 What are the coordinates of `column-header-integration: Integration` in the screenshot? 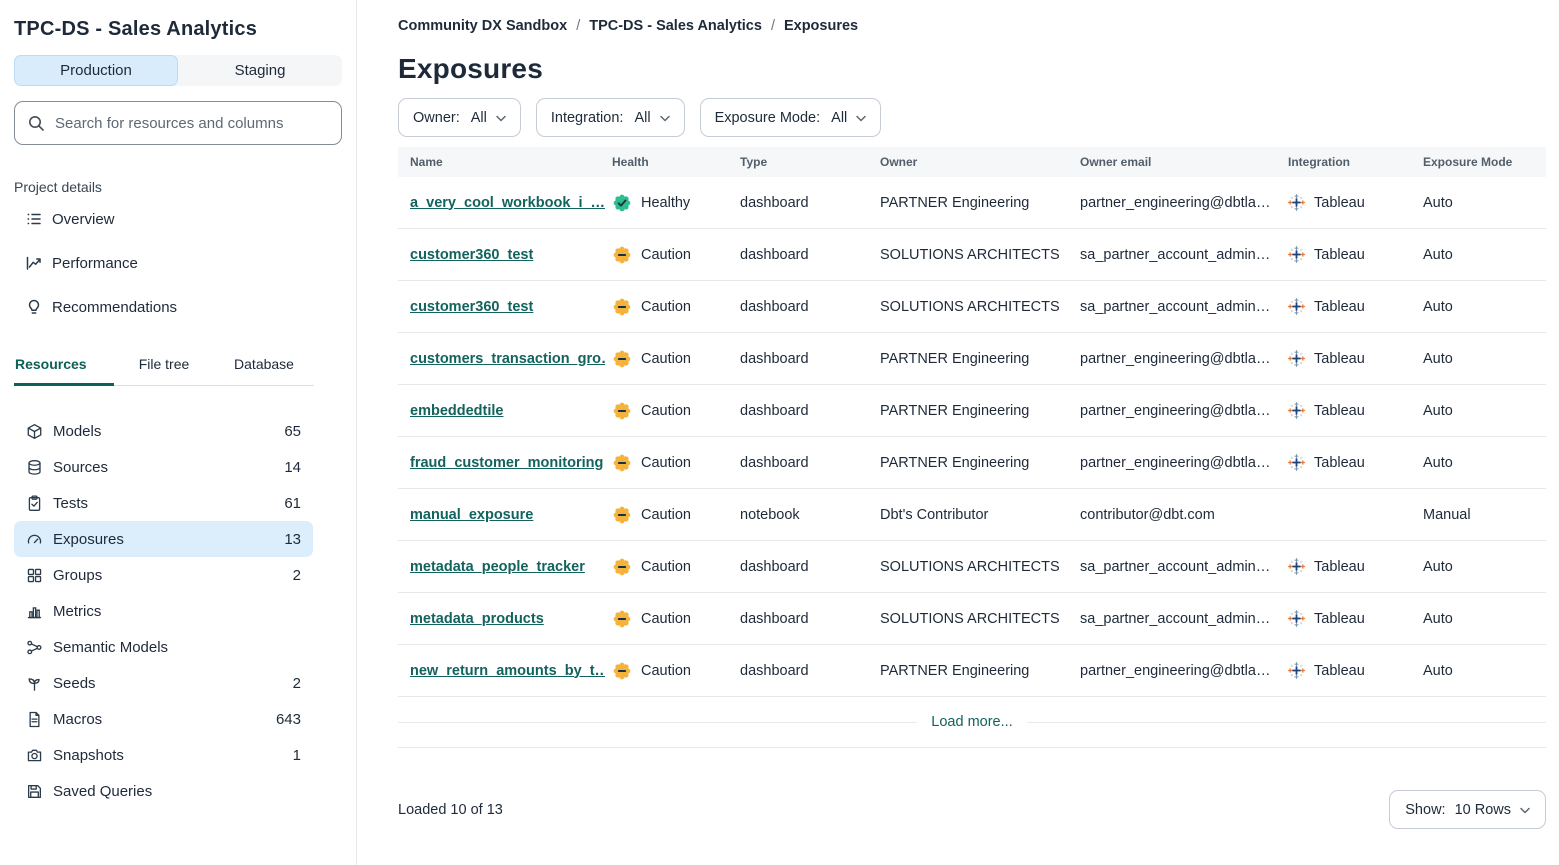 It's located at (1319, 162).